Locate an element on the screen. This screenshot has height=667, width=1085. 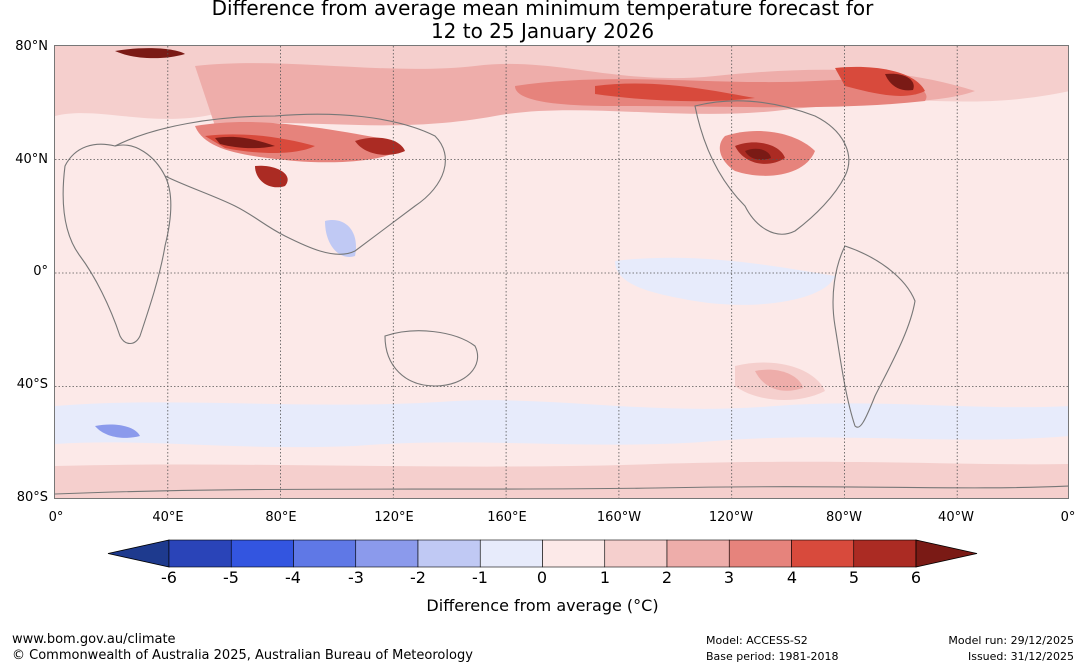
anomaly-asia-peak is located at coordinates (245, 142).